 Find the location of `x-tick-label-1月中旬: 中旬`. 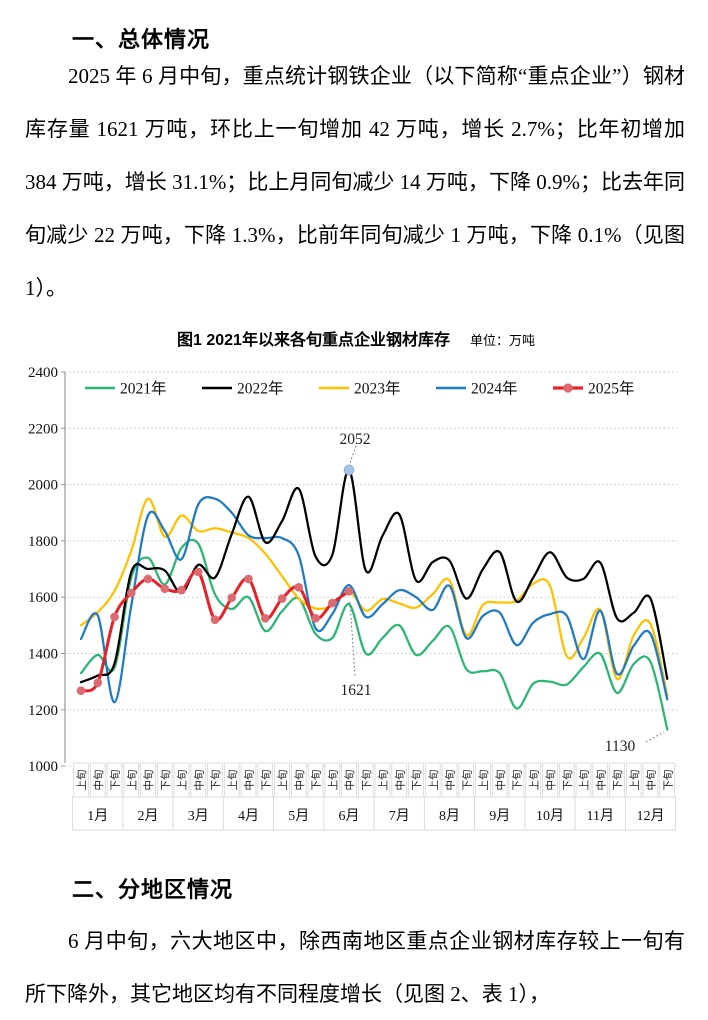

x-tick-label-1月中旬: 中旬 is located at coordinates (98, 780).